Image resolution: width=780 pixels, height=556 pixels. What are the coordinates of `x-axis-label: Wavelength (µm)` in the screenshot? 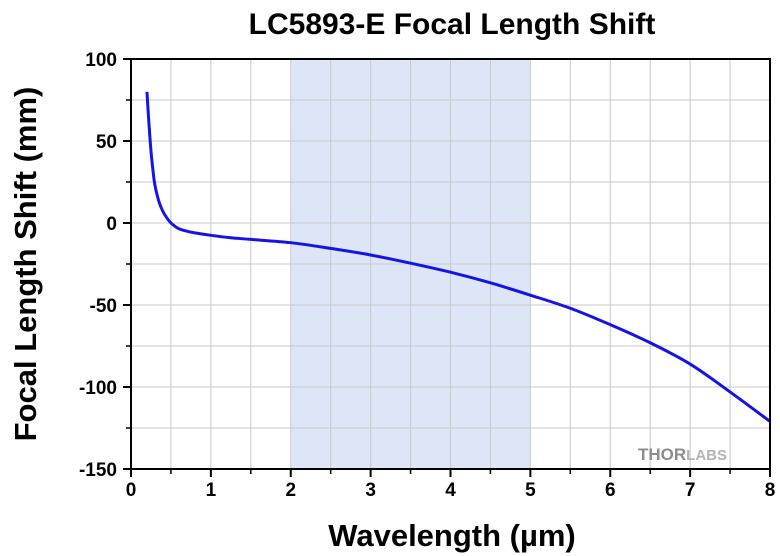 It's located at (452, 535).